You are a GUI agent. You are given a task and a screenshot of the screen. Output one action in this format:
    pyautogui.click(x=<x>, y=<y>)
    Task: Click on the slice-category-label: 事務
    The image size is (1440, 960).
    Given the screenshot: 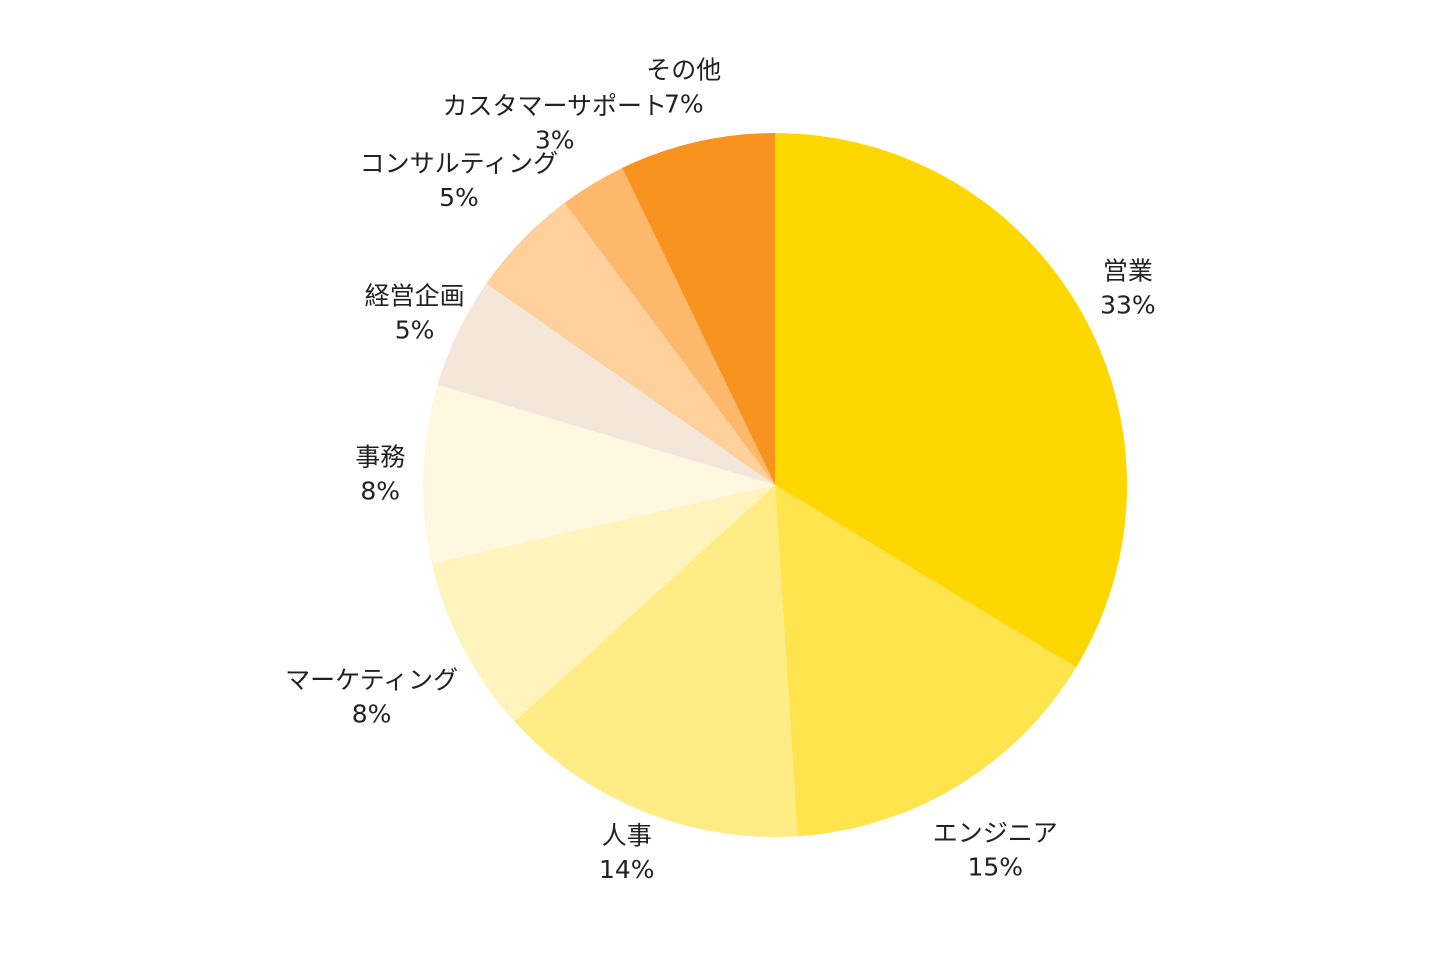 What is the action you would take?
    pyautogui.click(x=380, y=456)
    